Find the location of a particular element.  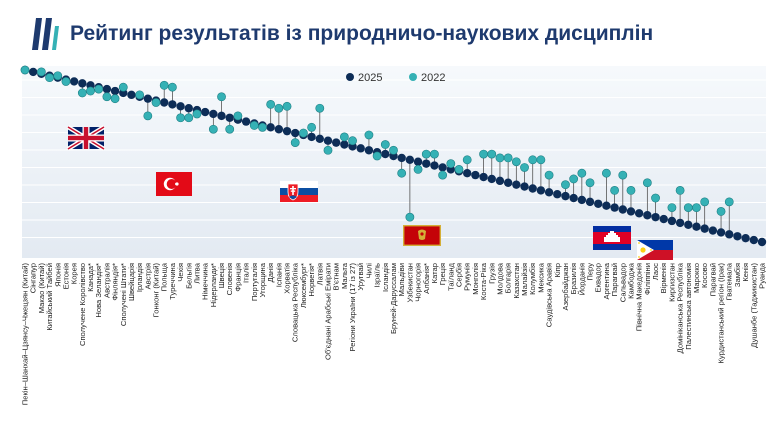

x-tick-label: Саудівська Аравія is located at coordinates (549, 295).